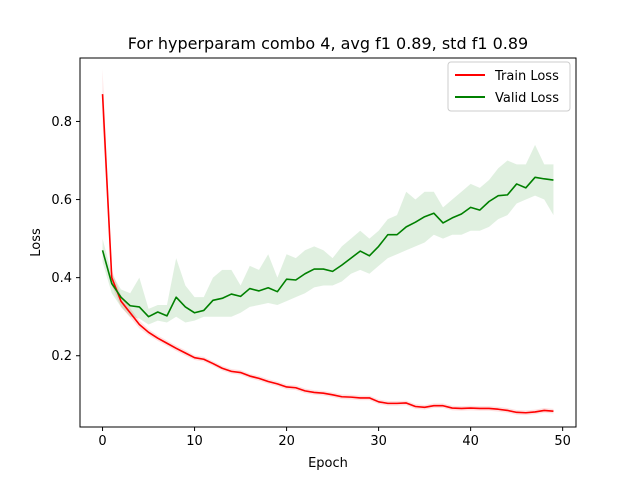 This screenshot has width=640, height=480. What do you see at coordinates (526, 76) in the screenshot?
I see `legend-label-train-loss: Train Loss` at bounding box center [526, 76].